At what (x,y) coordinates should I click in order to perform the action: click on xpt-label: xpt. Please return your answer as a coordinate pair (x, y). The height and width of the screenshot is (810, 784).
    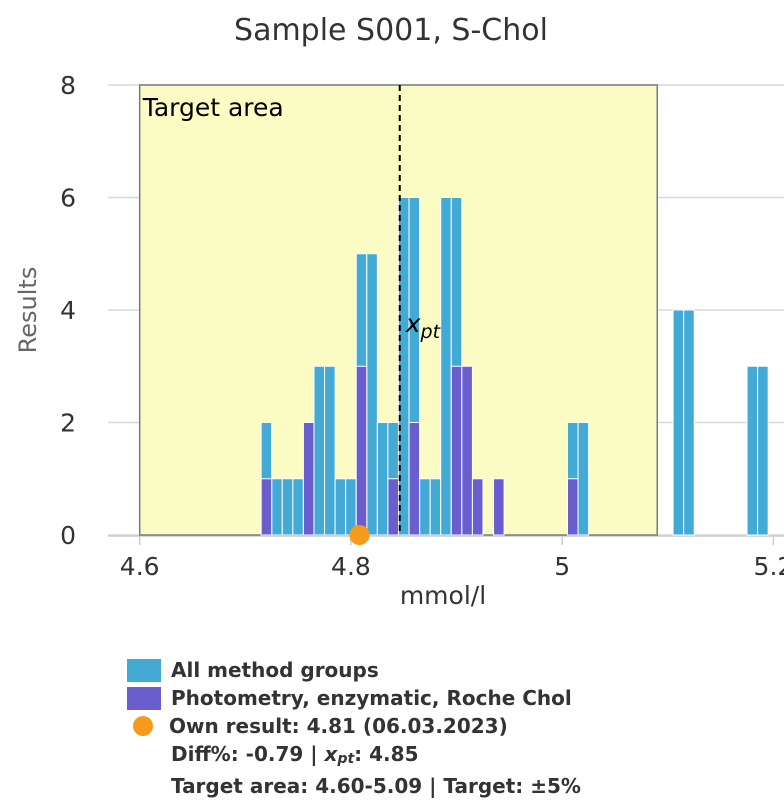
    Looking at the image, I should click on (423, 326).